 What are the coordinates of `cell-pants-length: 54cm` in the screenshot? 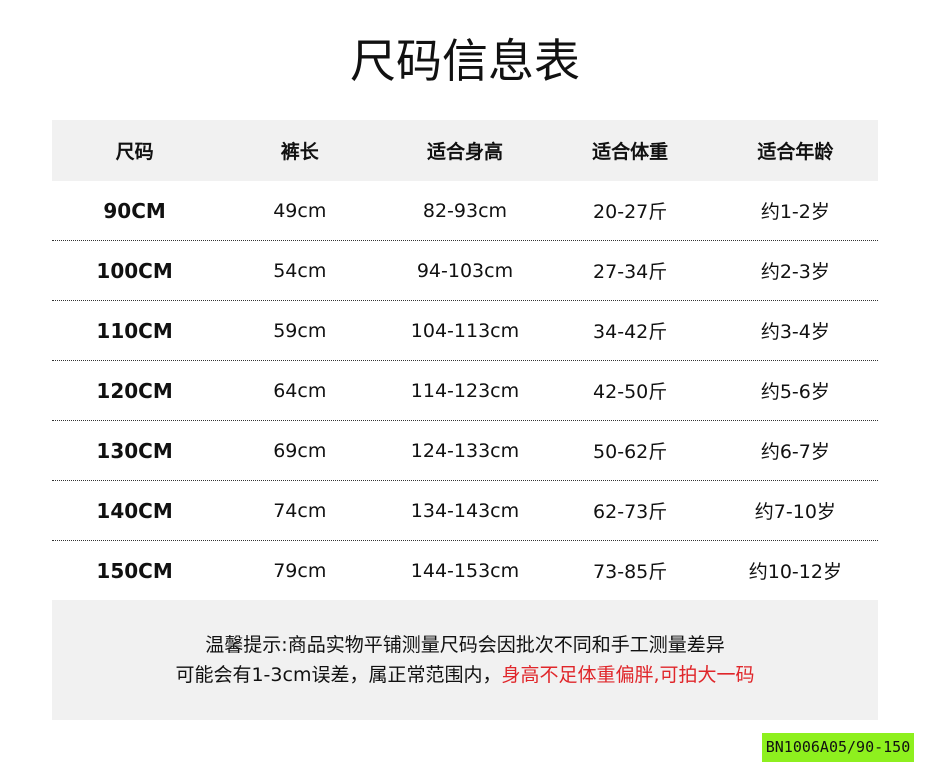 It's located at (300, 270).